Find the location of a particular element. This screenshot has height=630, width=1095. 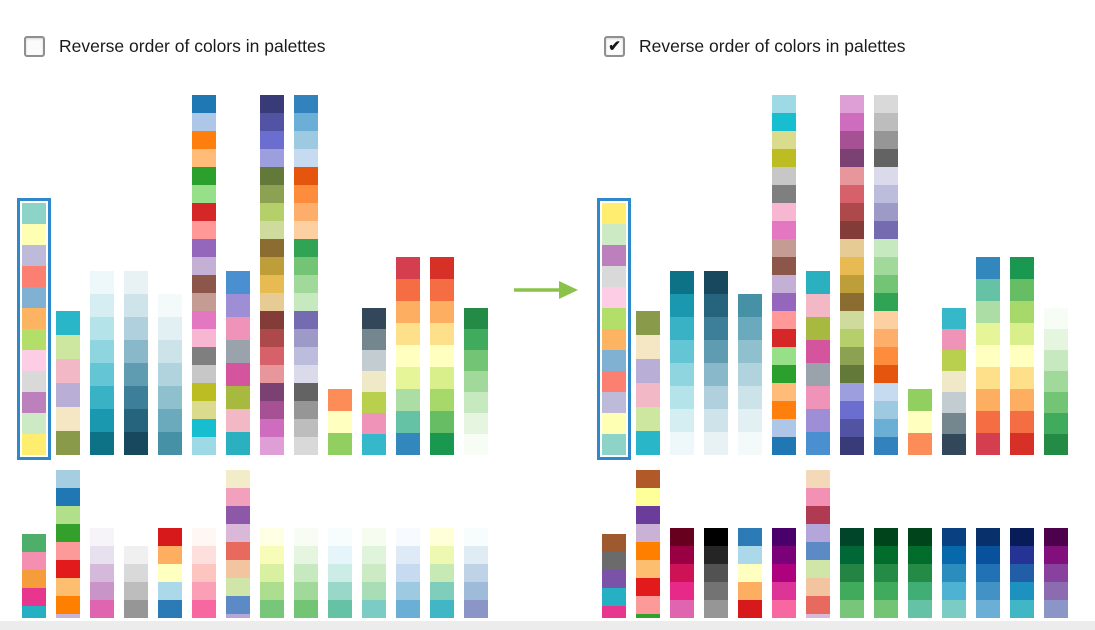

checkbox-row-left: Reverse order of colors in palettes is located at coordinates (175, 46).